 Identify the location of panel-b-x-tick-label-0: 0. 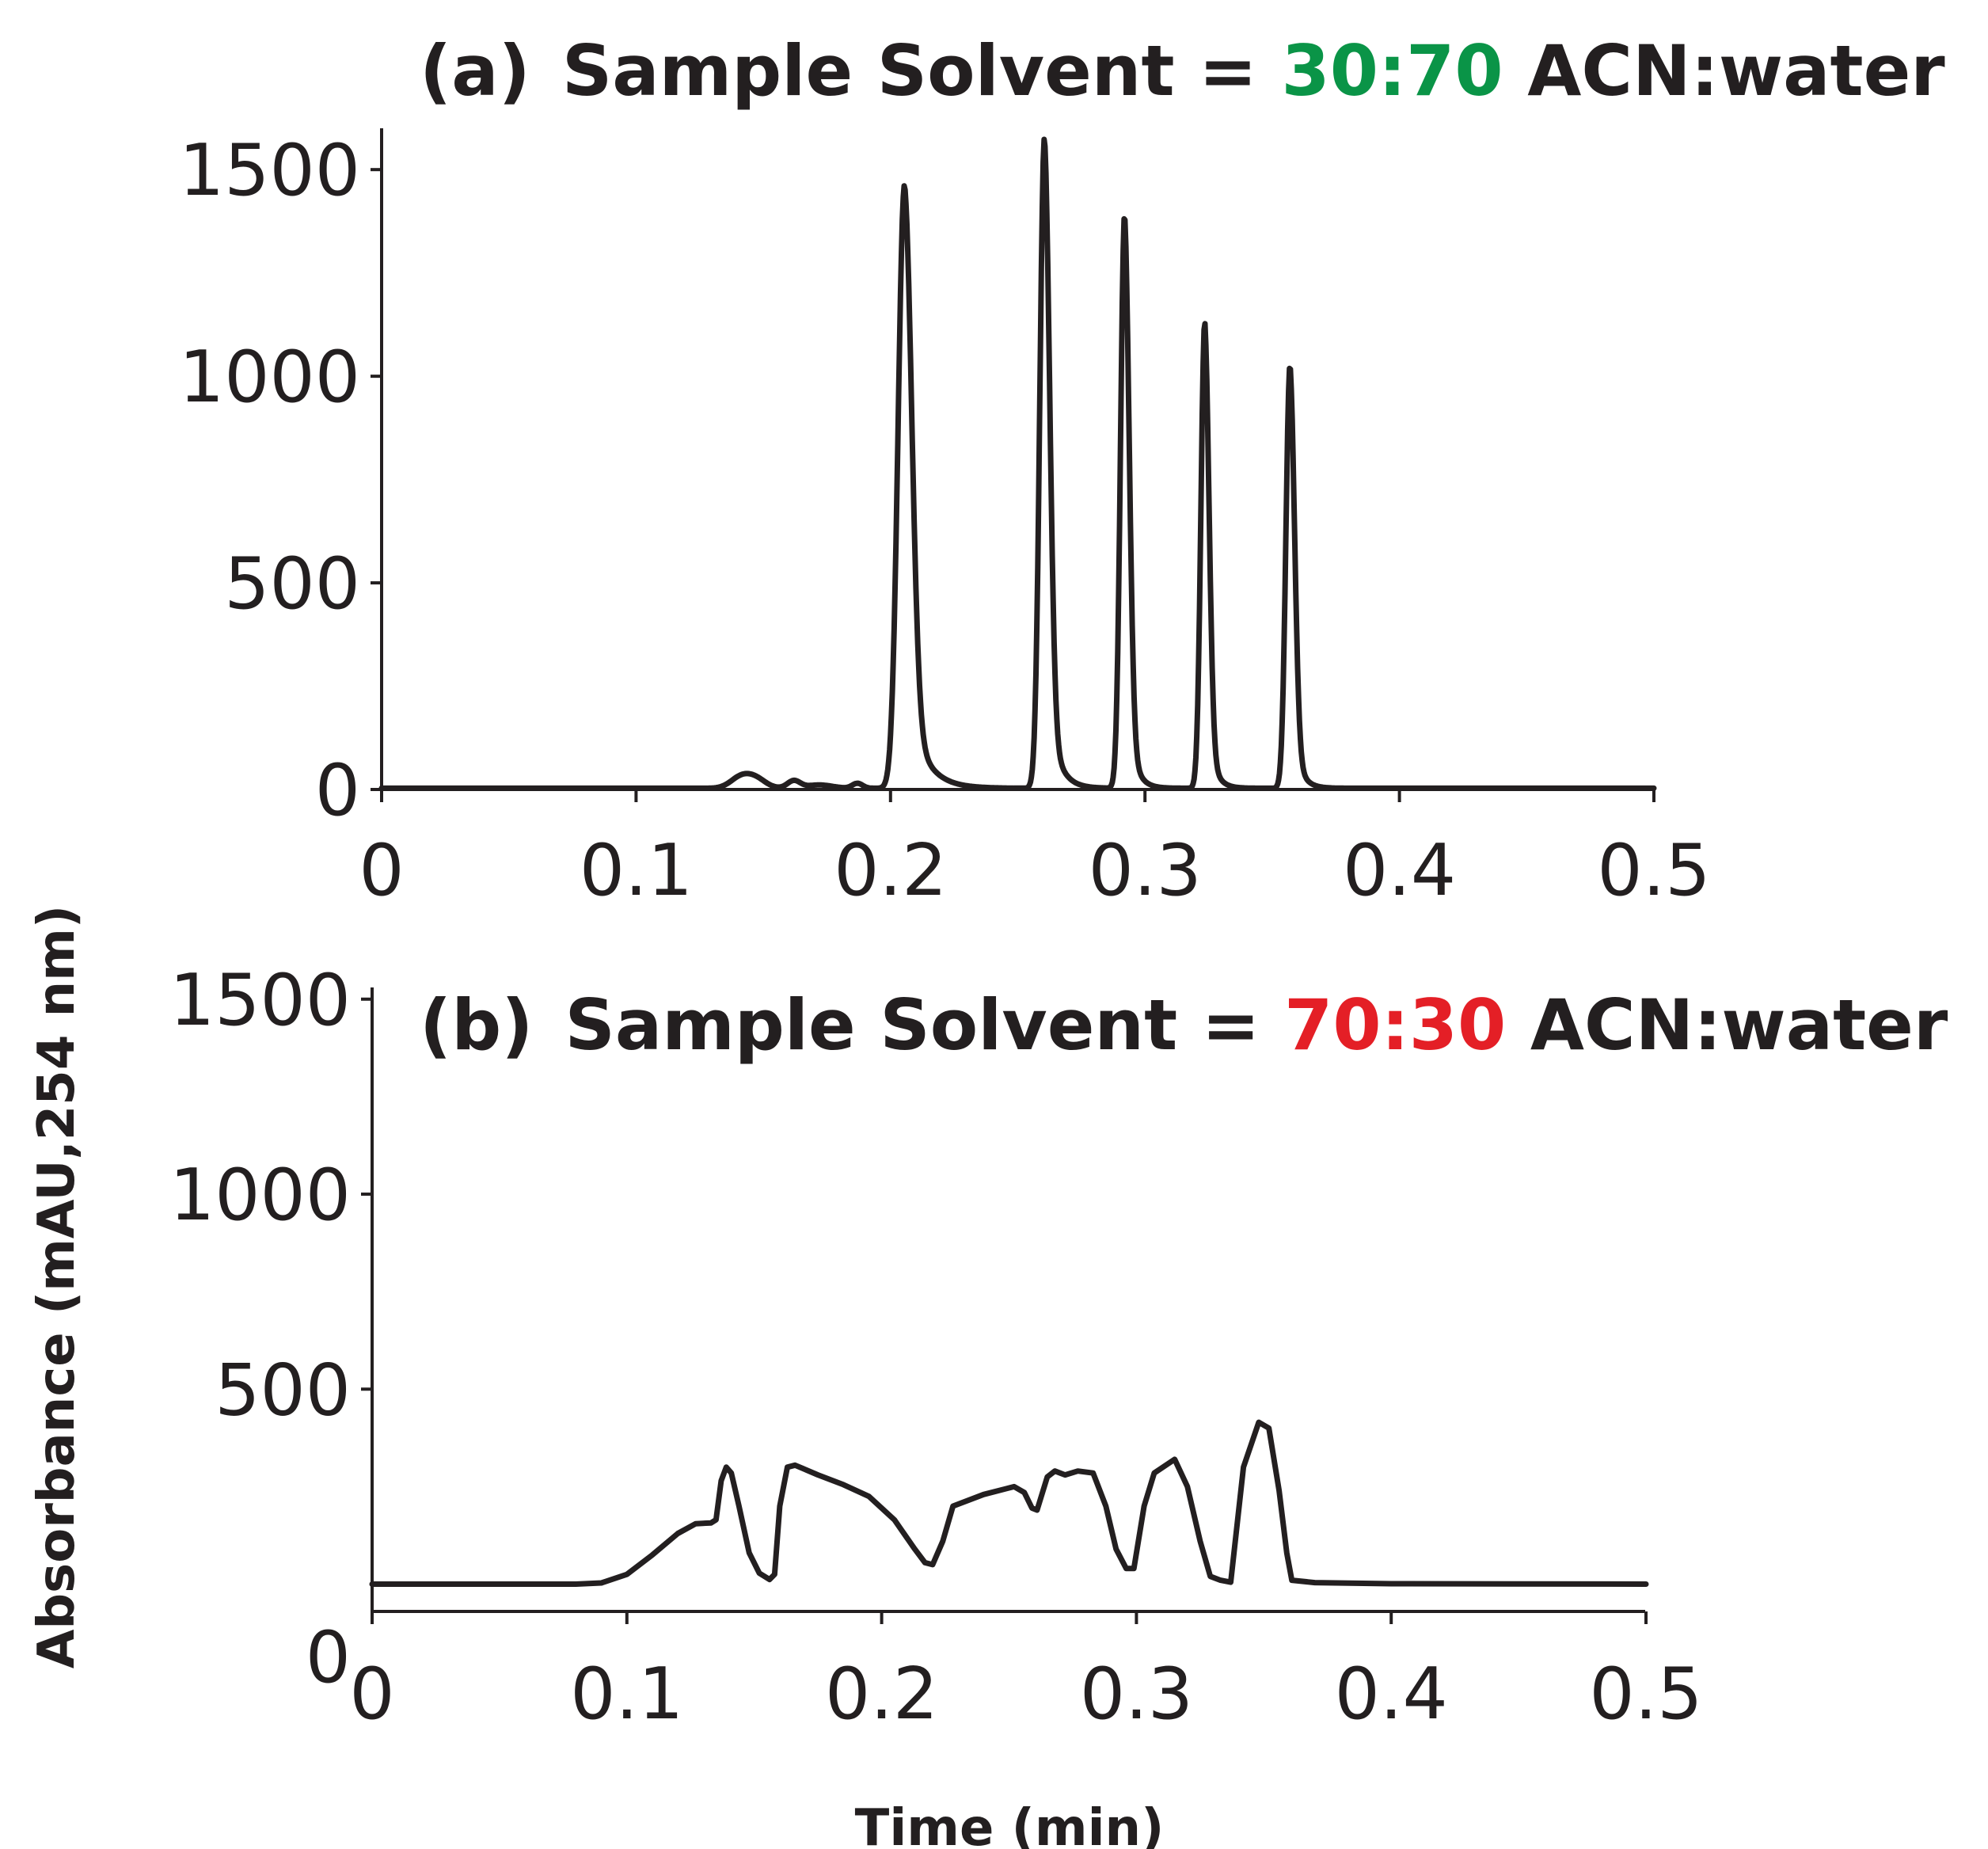
(371, 1694).